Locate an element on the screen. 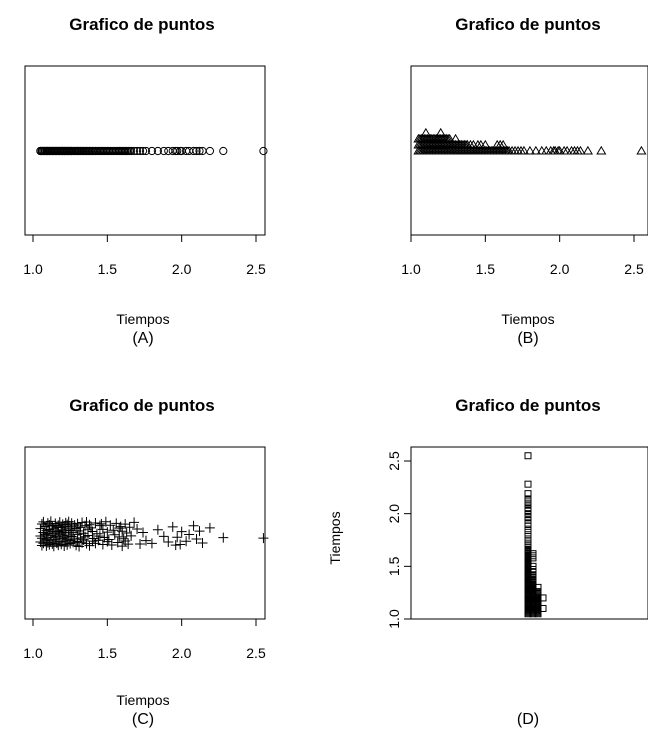 The image size is (648, 740). panel-d-marks is located at coordinates (535, 535).